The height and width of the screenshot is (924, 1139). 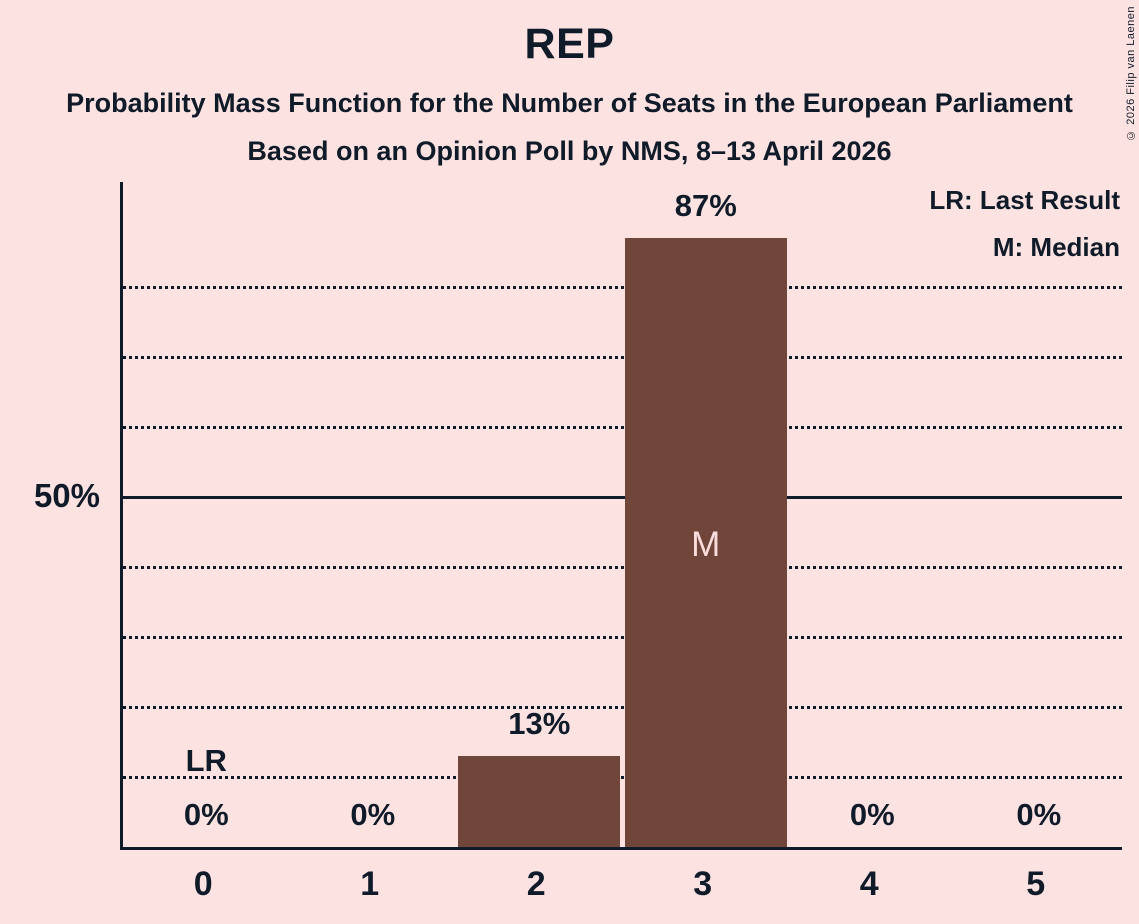 I want to click on x-axis-label-3: 3, so click(x=703, y=884).